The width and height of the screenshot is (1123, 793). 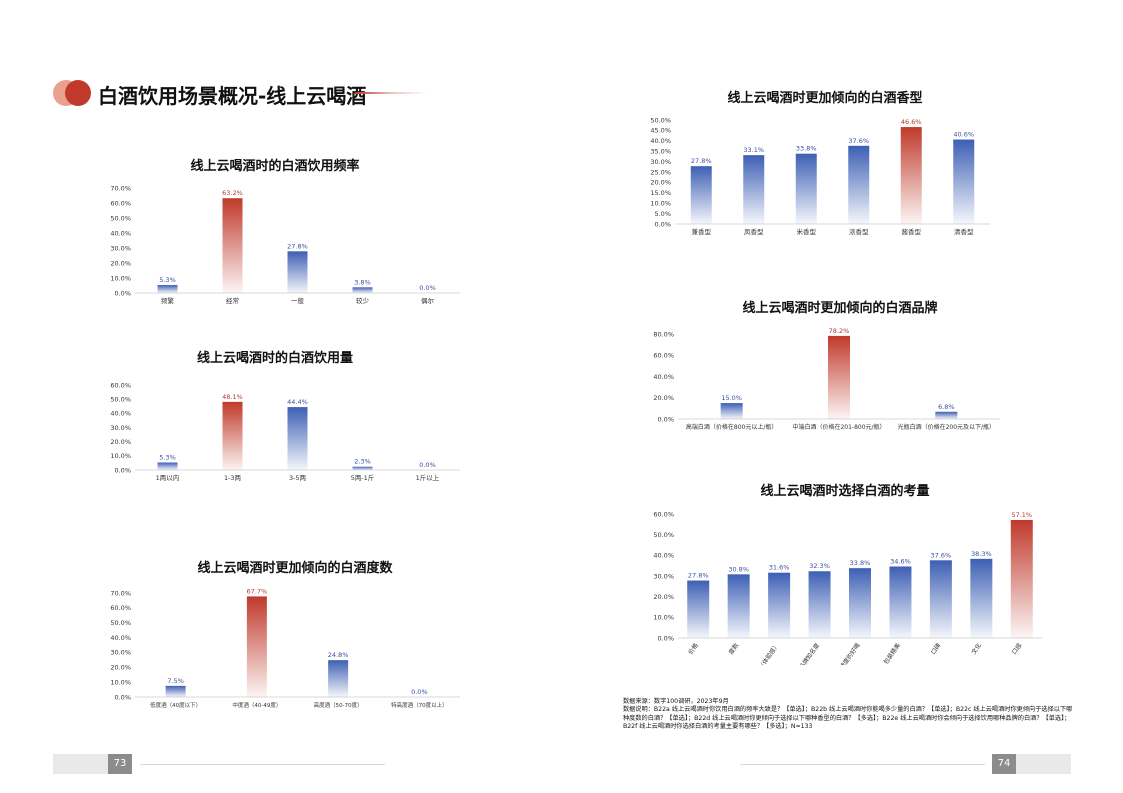 What do you see at coordinates (840, 308) in the screenshot?
I see `chart-title-brand: 线上云喝酒时更加倾向的白酒品牌` at bounding box center [840, 308].